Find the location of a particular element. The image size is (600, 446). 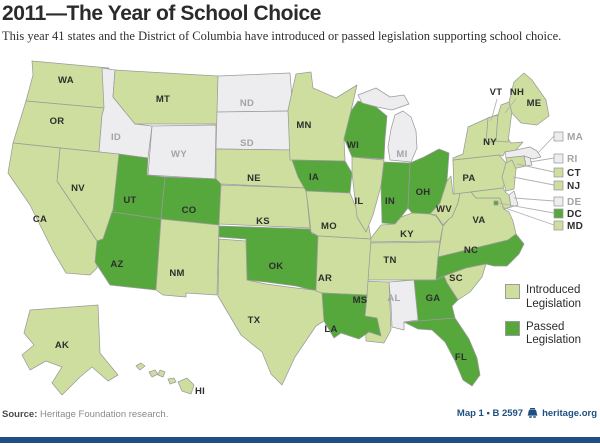

state-label-ak: AK is located at coordinates (62, 345).